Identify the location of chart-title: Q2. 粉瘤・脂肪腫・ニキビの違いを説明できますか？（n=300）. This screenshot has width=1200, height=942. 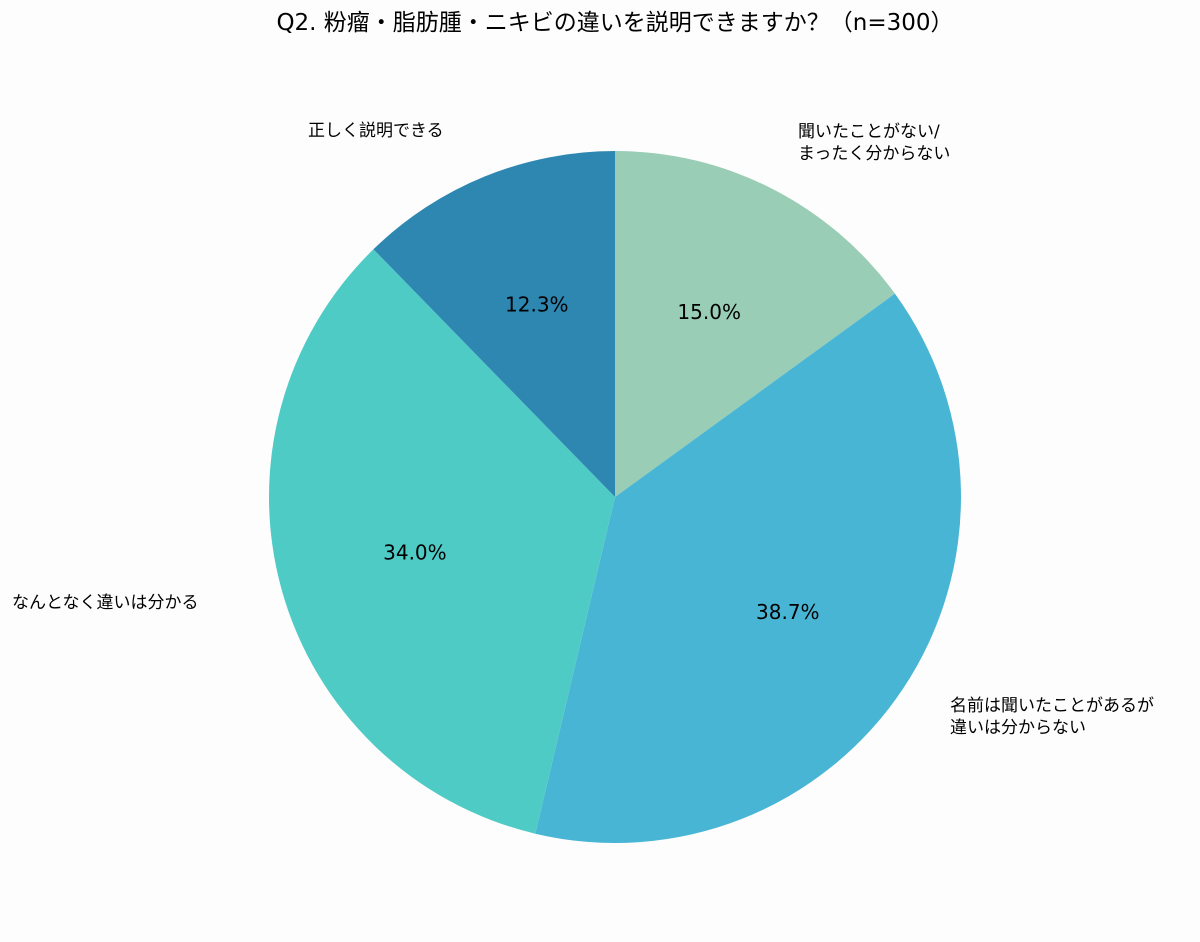
(614, 23).